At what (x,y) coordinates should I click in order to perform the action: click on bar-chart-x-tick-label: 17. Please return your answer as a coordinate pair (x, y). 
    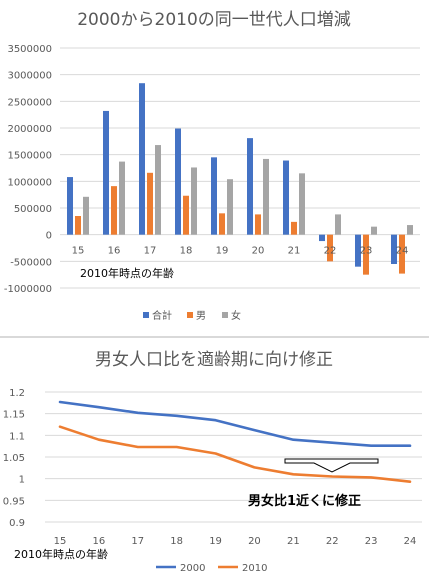
    Looking at the image, I should click on (150, 251).